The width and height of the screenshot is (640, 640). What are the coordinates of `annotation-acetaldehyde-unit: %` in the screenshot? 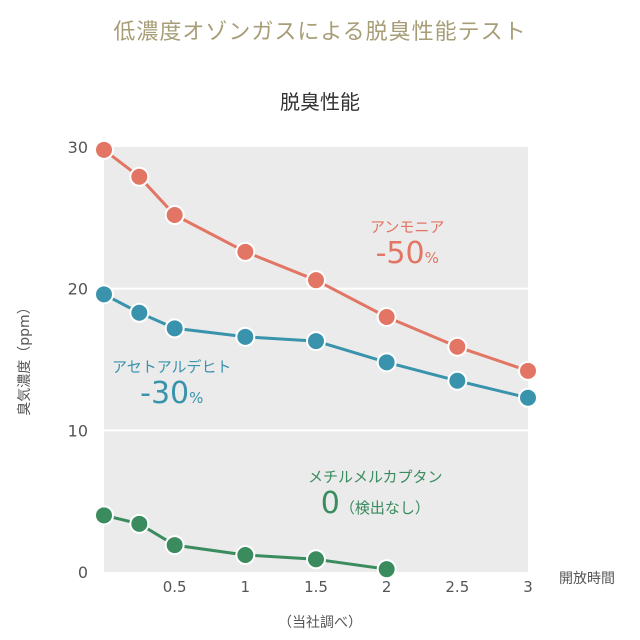 It's located at (196, 398).